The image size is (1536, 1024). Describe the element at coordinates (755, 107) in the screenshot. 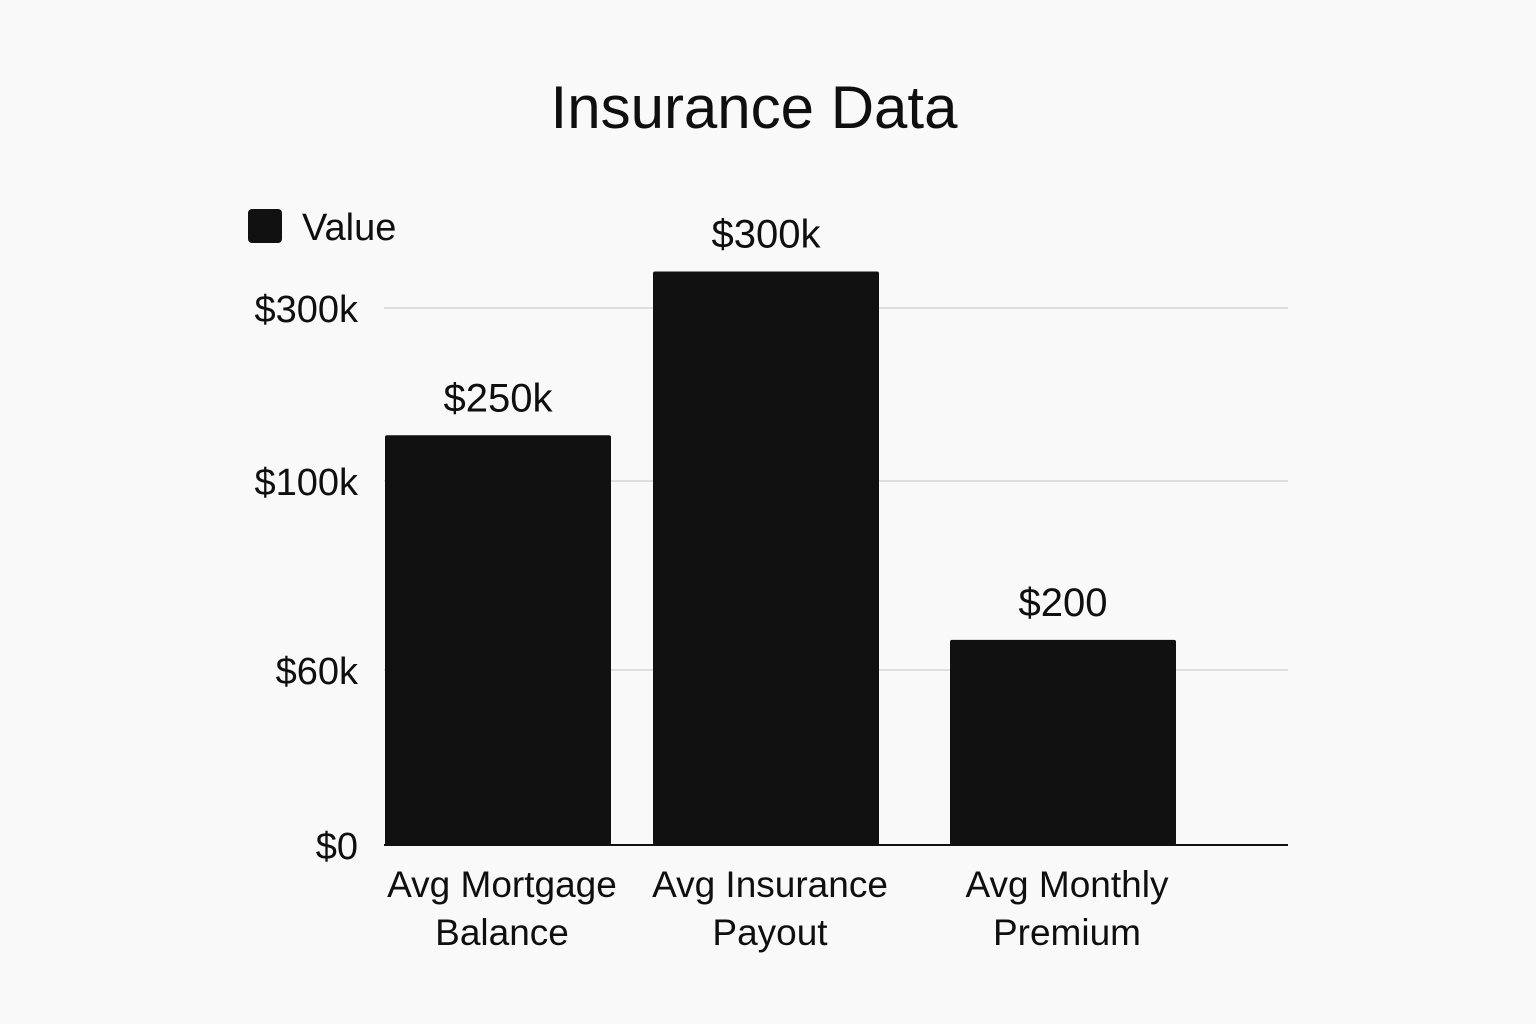

I see `chart-title: Insurance Data` at that location.